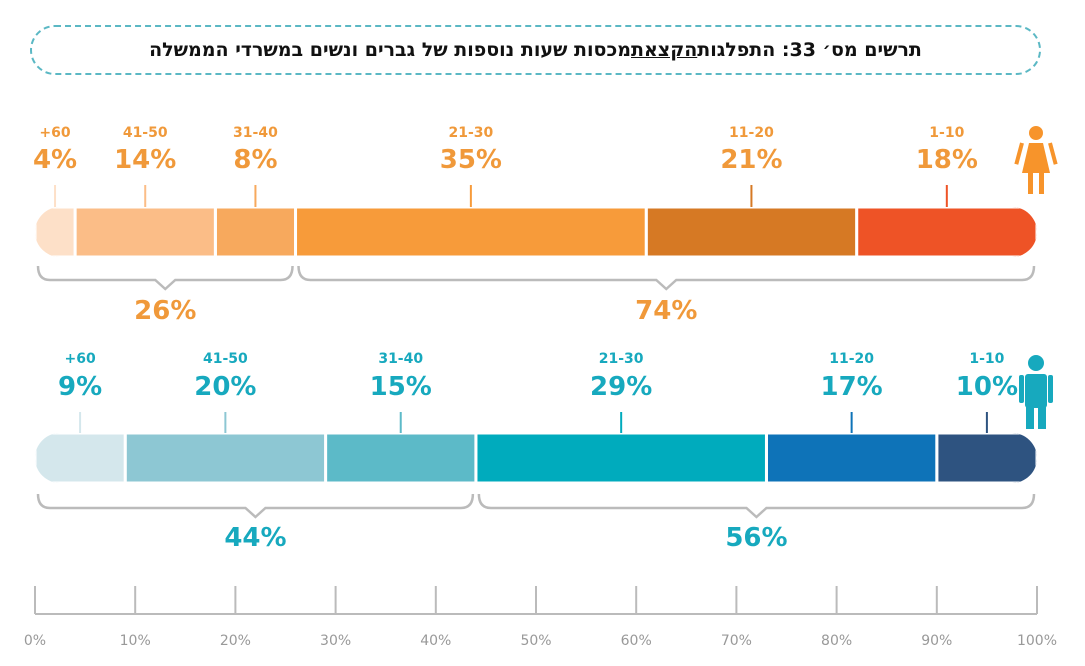  What do you see at coordinates (621, 387) in the screenshot?
I see `value-label: 29%` at bounding box center [621, 387].